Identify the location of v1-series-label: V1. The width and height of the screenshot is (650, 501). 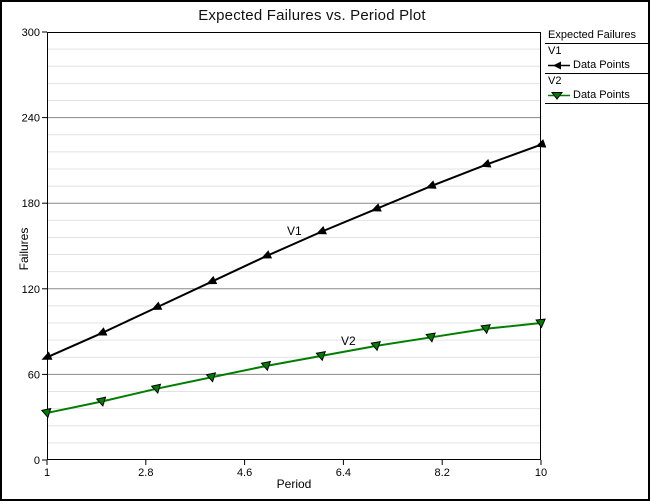
(294, 231).